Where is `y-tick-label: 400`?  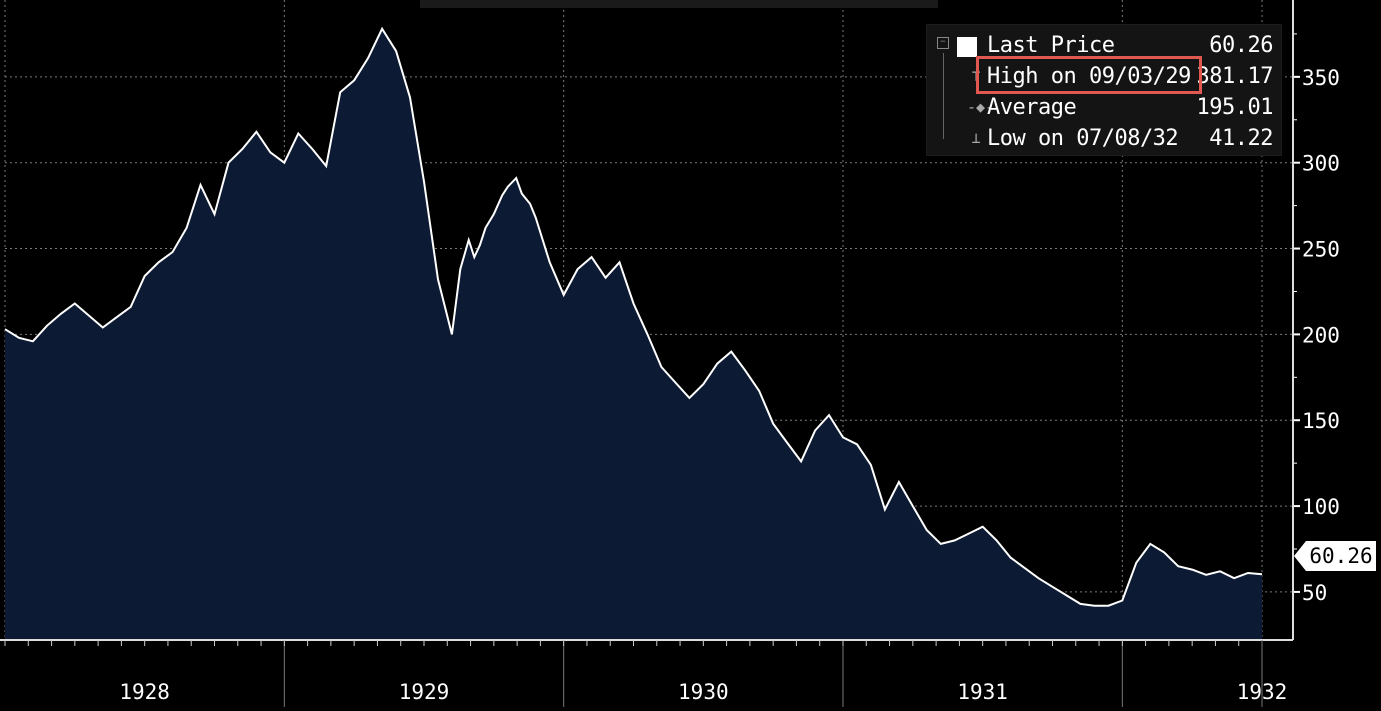
y-tick-label: 400 is located at coordinates (1321, 2).